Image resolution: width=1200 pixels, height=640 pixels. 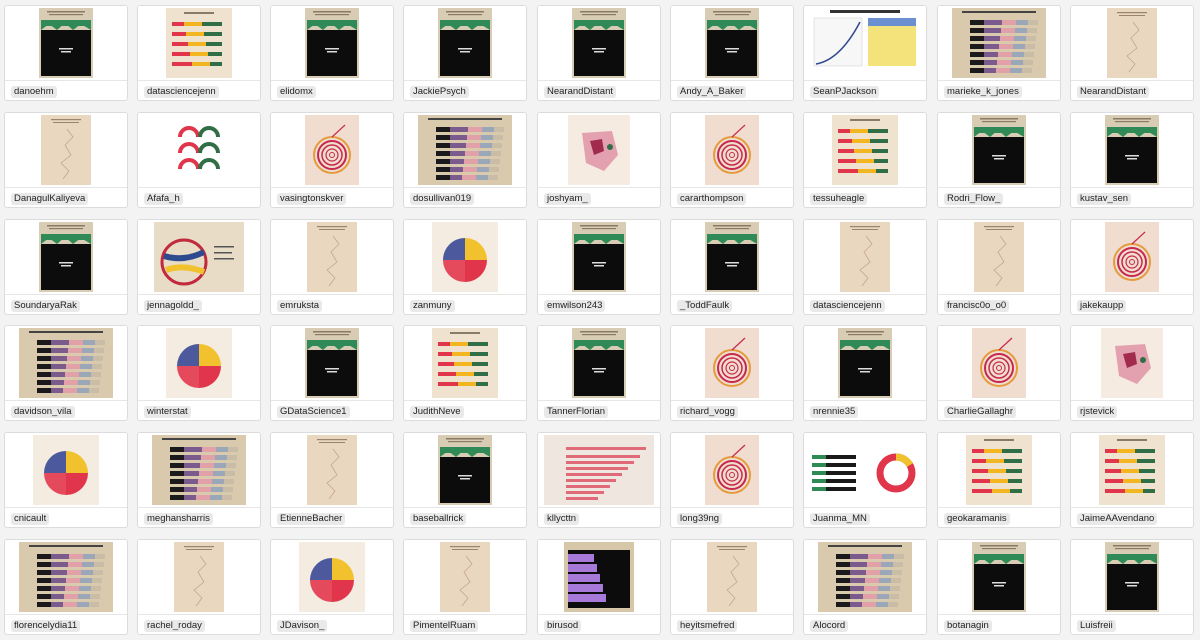 I want to click on gallery-card: tessuheagle, so click(x=865, y=160).